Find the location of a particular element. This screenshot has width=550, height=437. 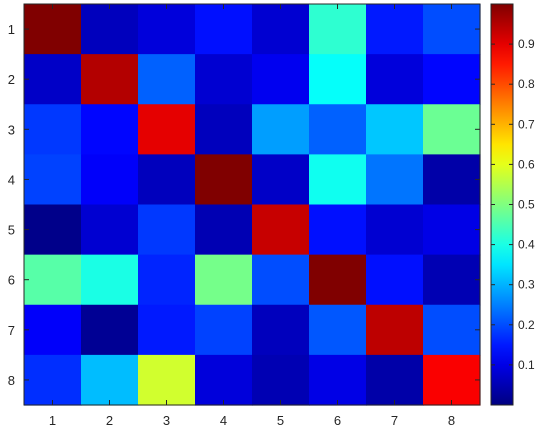

heatmap-cell-r7-c3 is located at coordinates (167, 330).